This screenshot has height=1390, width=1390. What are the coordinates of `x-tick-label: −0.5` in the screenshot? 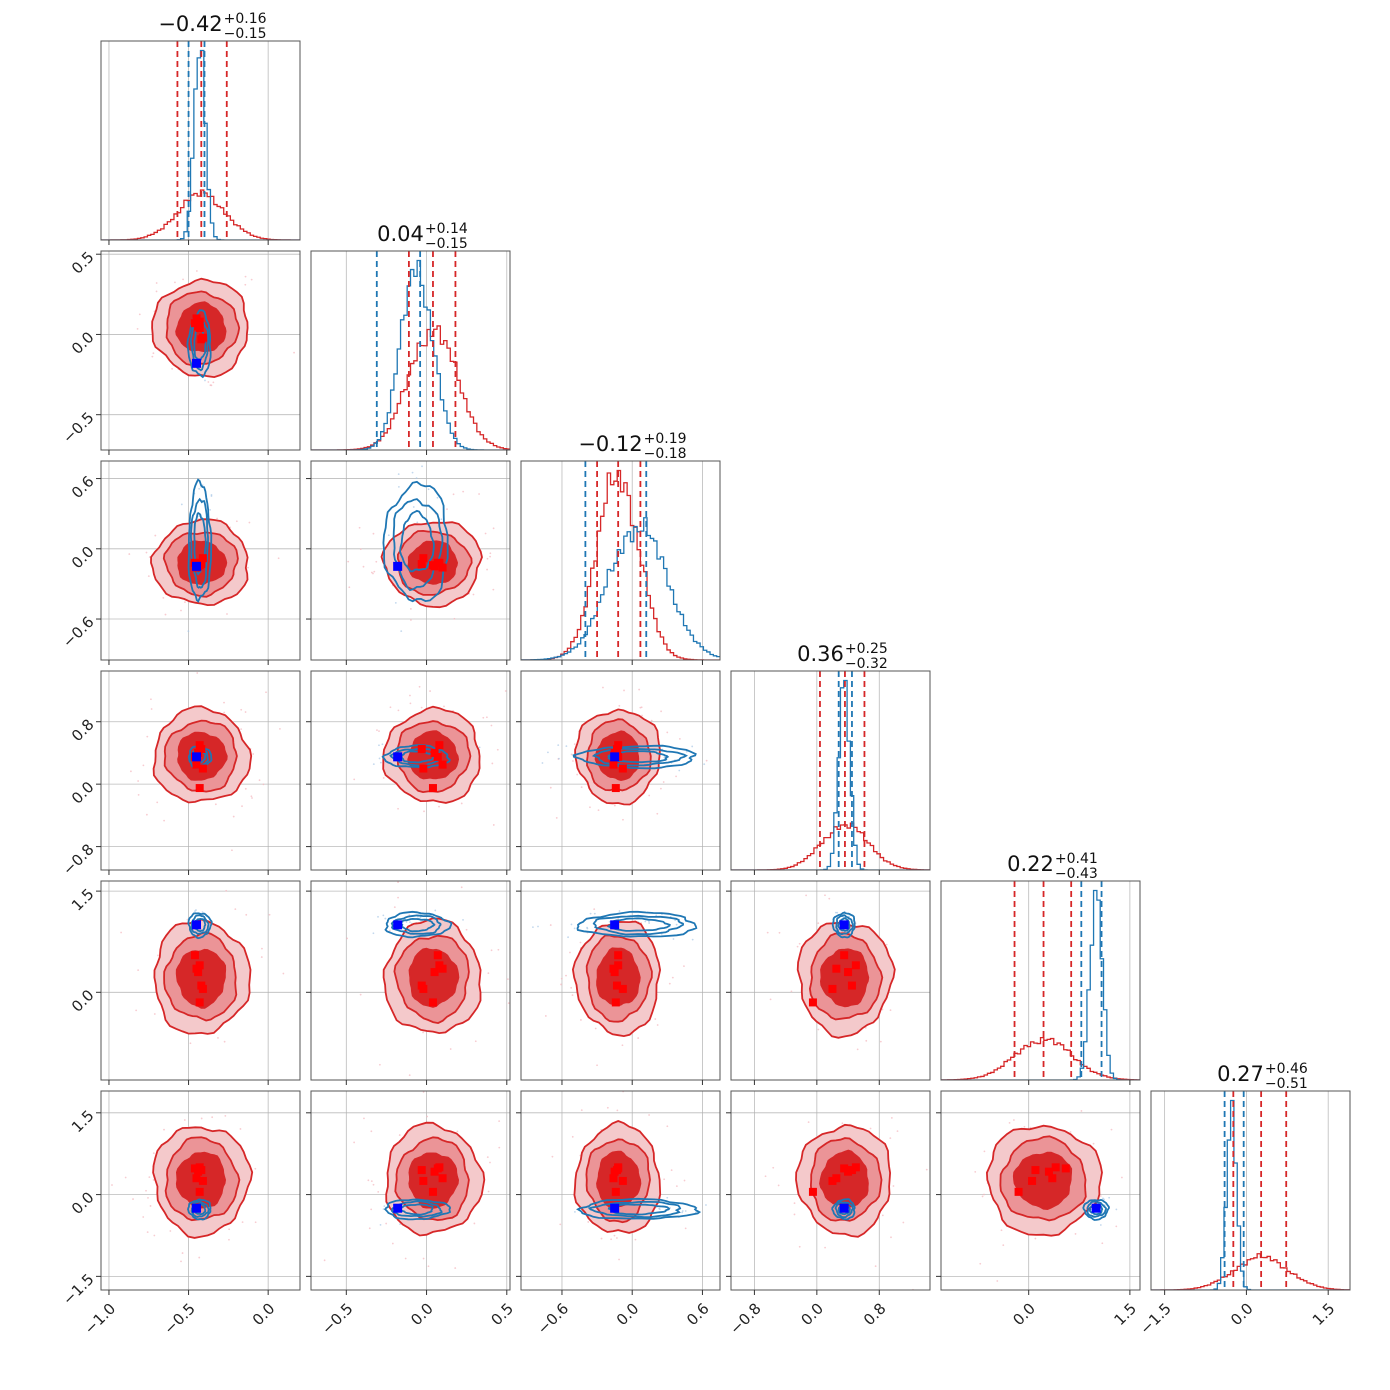 It's located at (337, 1319).